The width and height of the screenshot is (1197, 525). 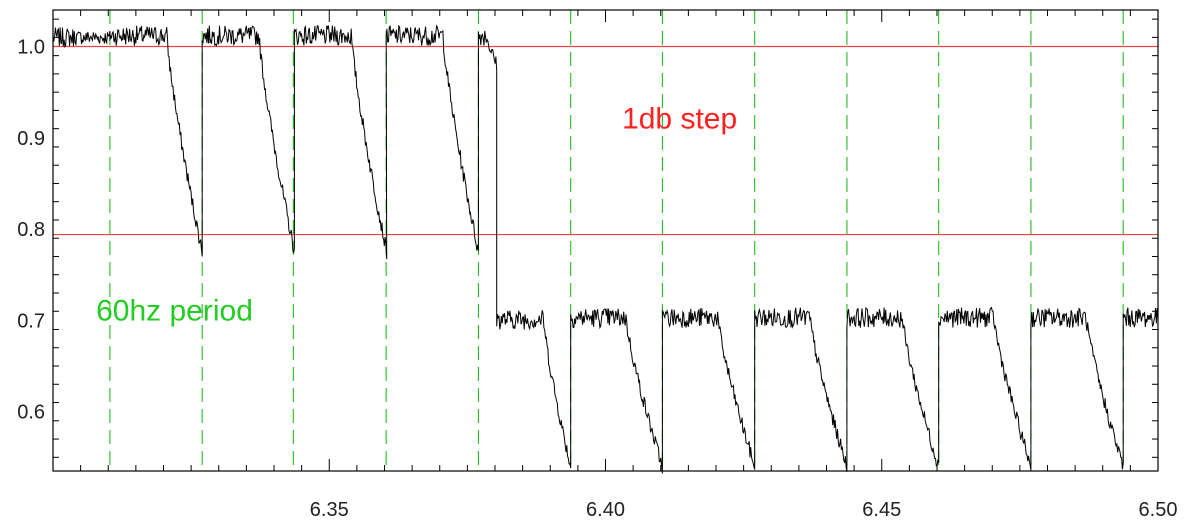 What do you see at coordinates (881, 510) in the screenshot?
I see `x-tick-label: 6.45` at bounding box center [881, 510].